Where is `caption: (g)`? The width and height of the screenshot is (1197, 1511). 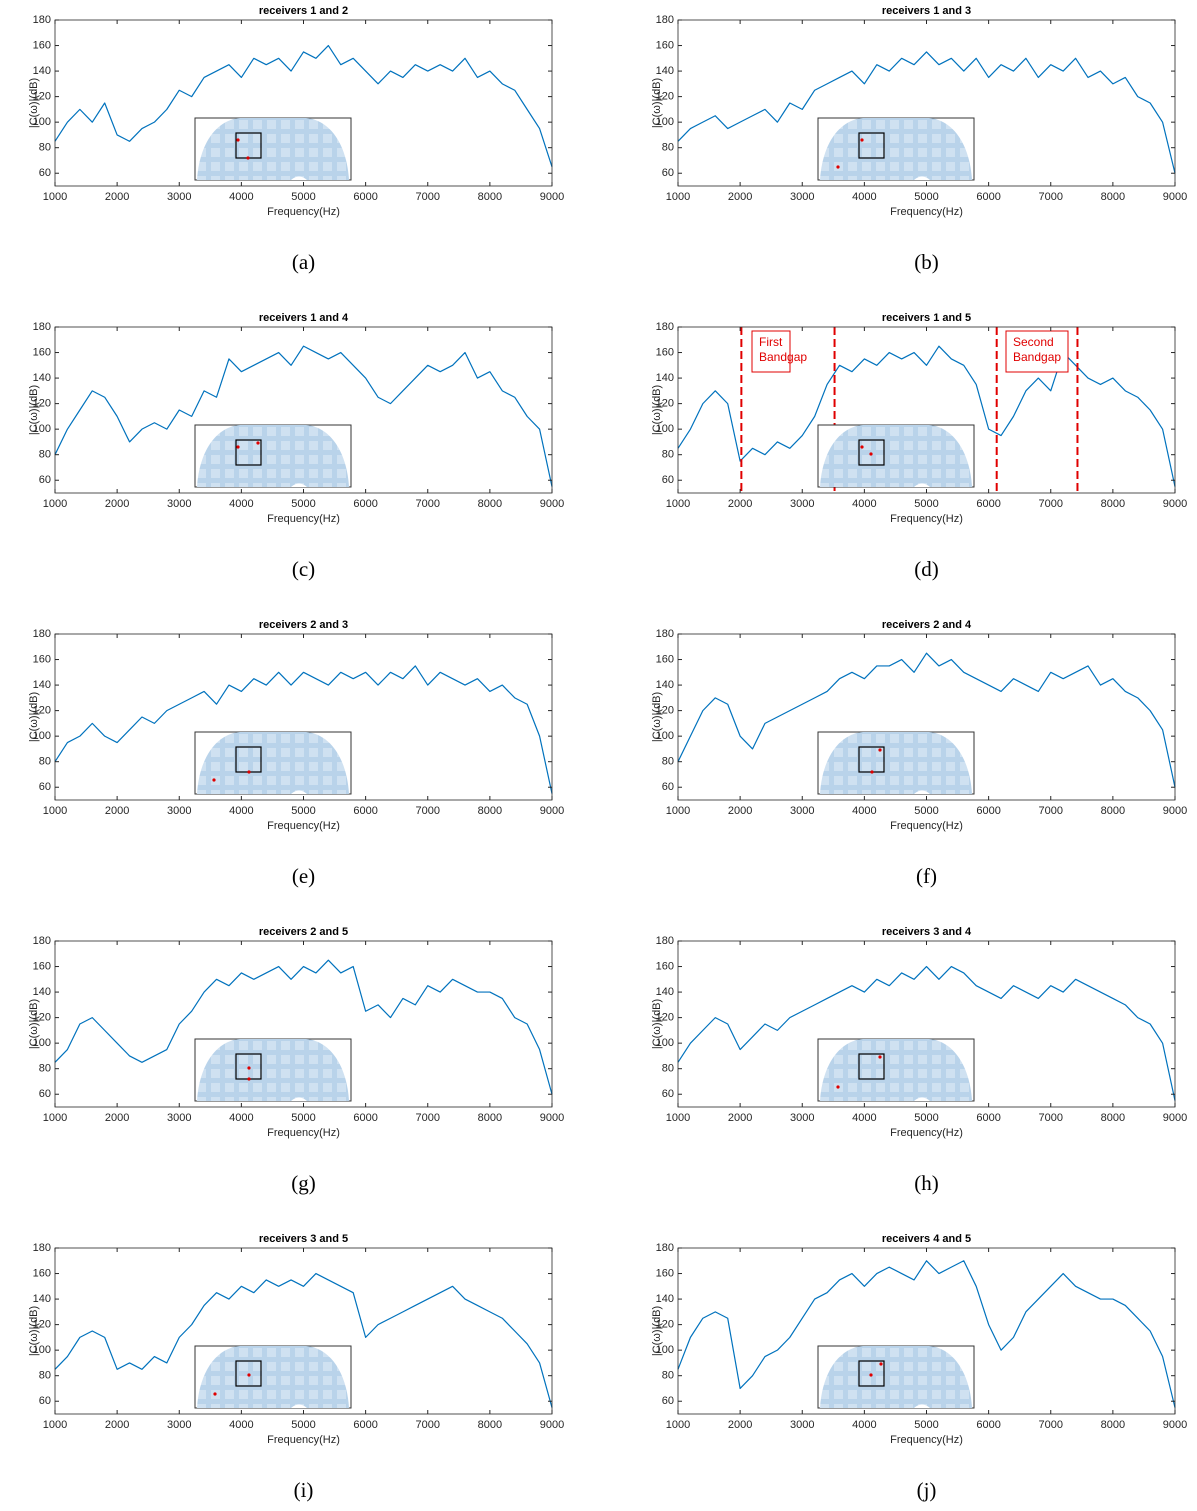 caption: (g) is located at coordinates (303, 1183).